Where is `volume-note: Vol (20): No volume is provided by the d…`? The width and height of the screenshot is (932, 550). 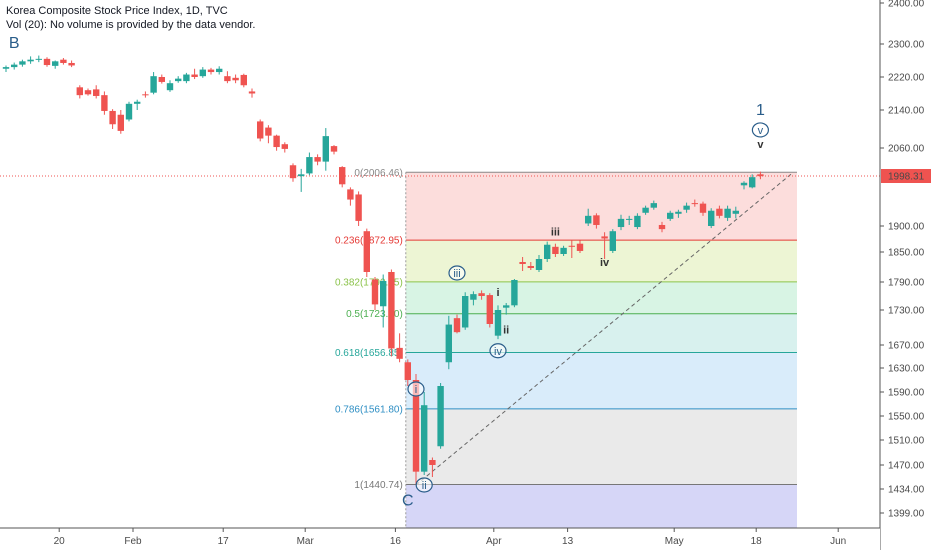
volume-note: Vol (20): No volume is provided by the d… is located at coordinates (131, 25).